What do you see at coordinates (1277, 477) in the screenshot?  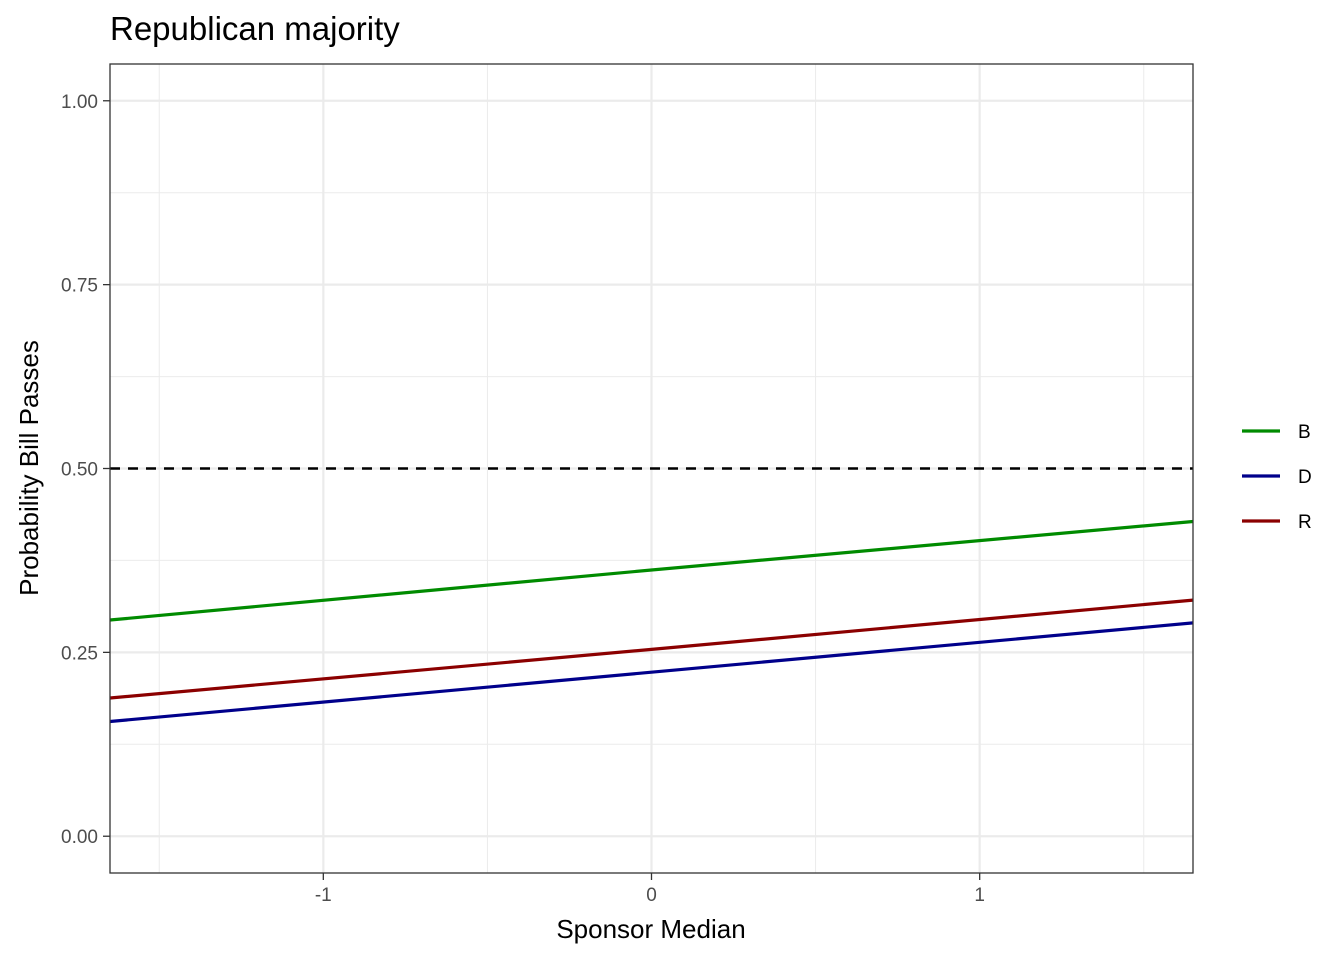 I see `legend: B D R` at bounding box center [1277, 477].